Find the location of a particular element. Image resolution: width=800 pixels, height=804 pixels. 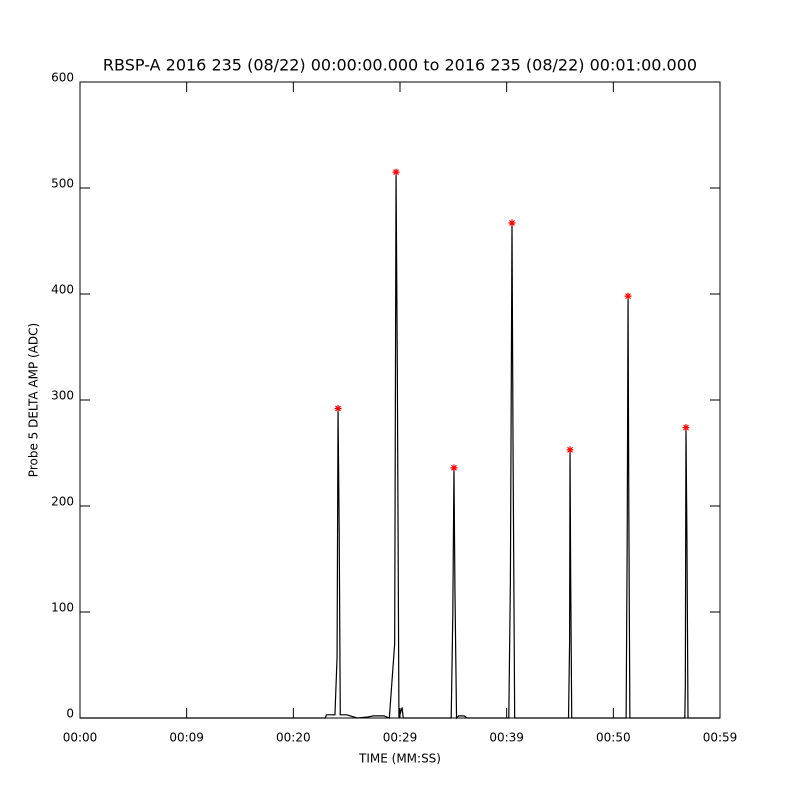

y-tick-label: 100 is located at coordinates (62, 608).